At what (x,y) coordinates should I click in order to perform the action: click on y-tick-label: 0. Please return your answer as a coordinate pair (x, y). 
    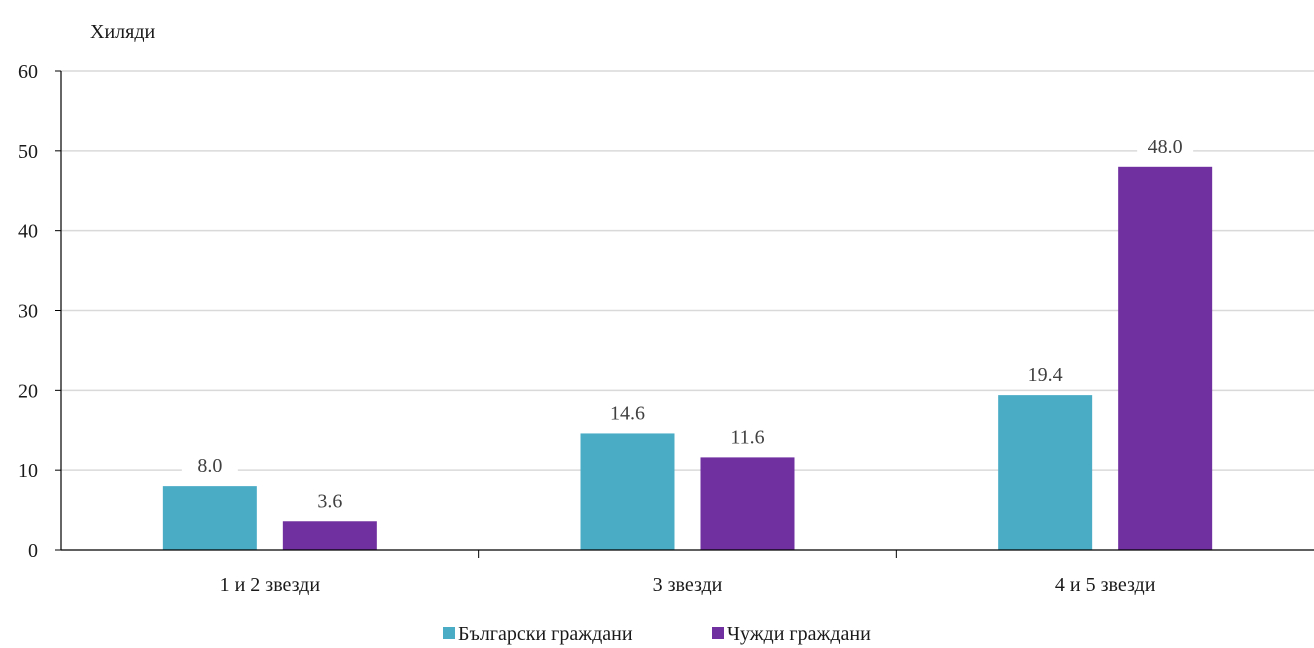
    Looking at the image, I should click on (33, 551).